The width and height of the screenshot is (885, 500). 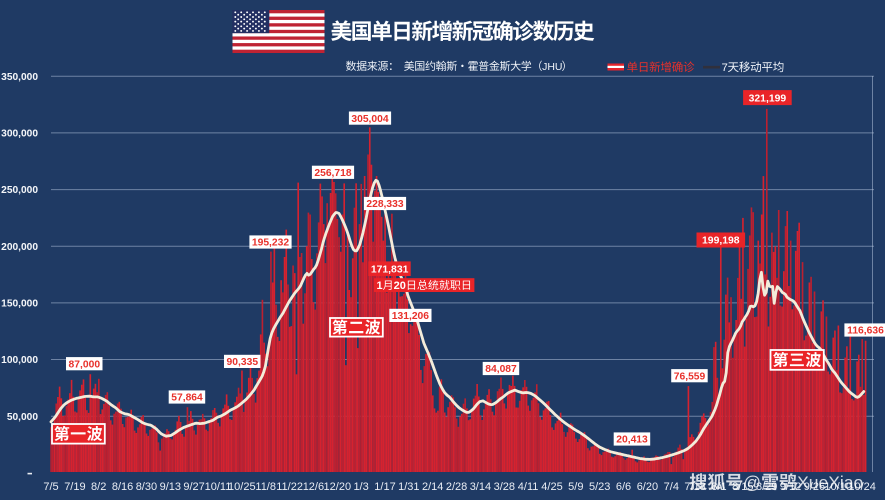 What do you see at coordinates (332, 173) in the screenshot?
I see `svg-text: 256,718` at bounding box center [332, 173].